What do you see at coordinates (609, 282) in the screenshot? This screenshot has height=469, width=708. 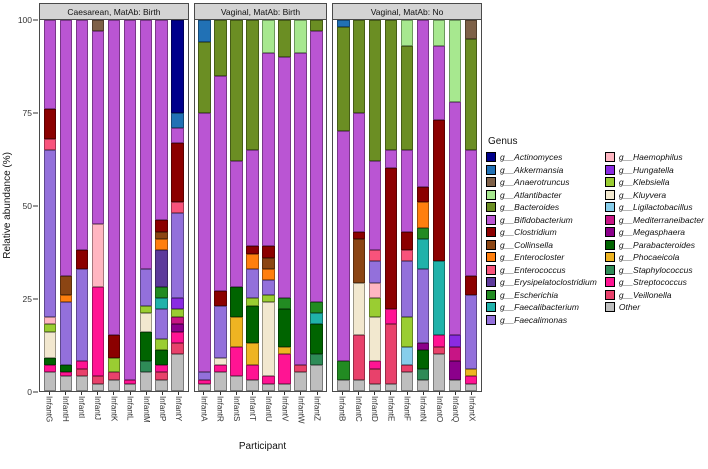 I see `legend-swatch-Streptococcus` at bounding box center [609, 282].